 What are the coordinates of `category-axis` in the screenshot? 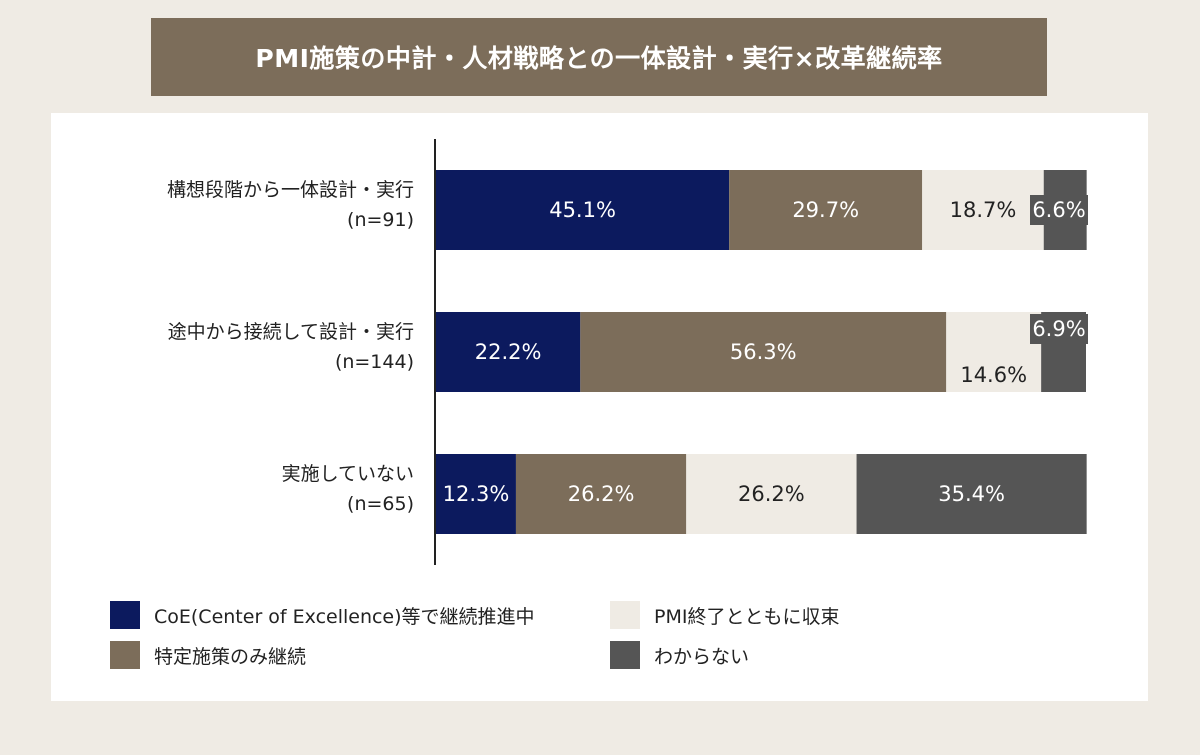 It's located at (435, 352).